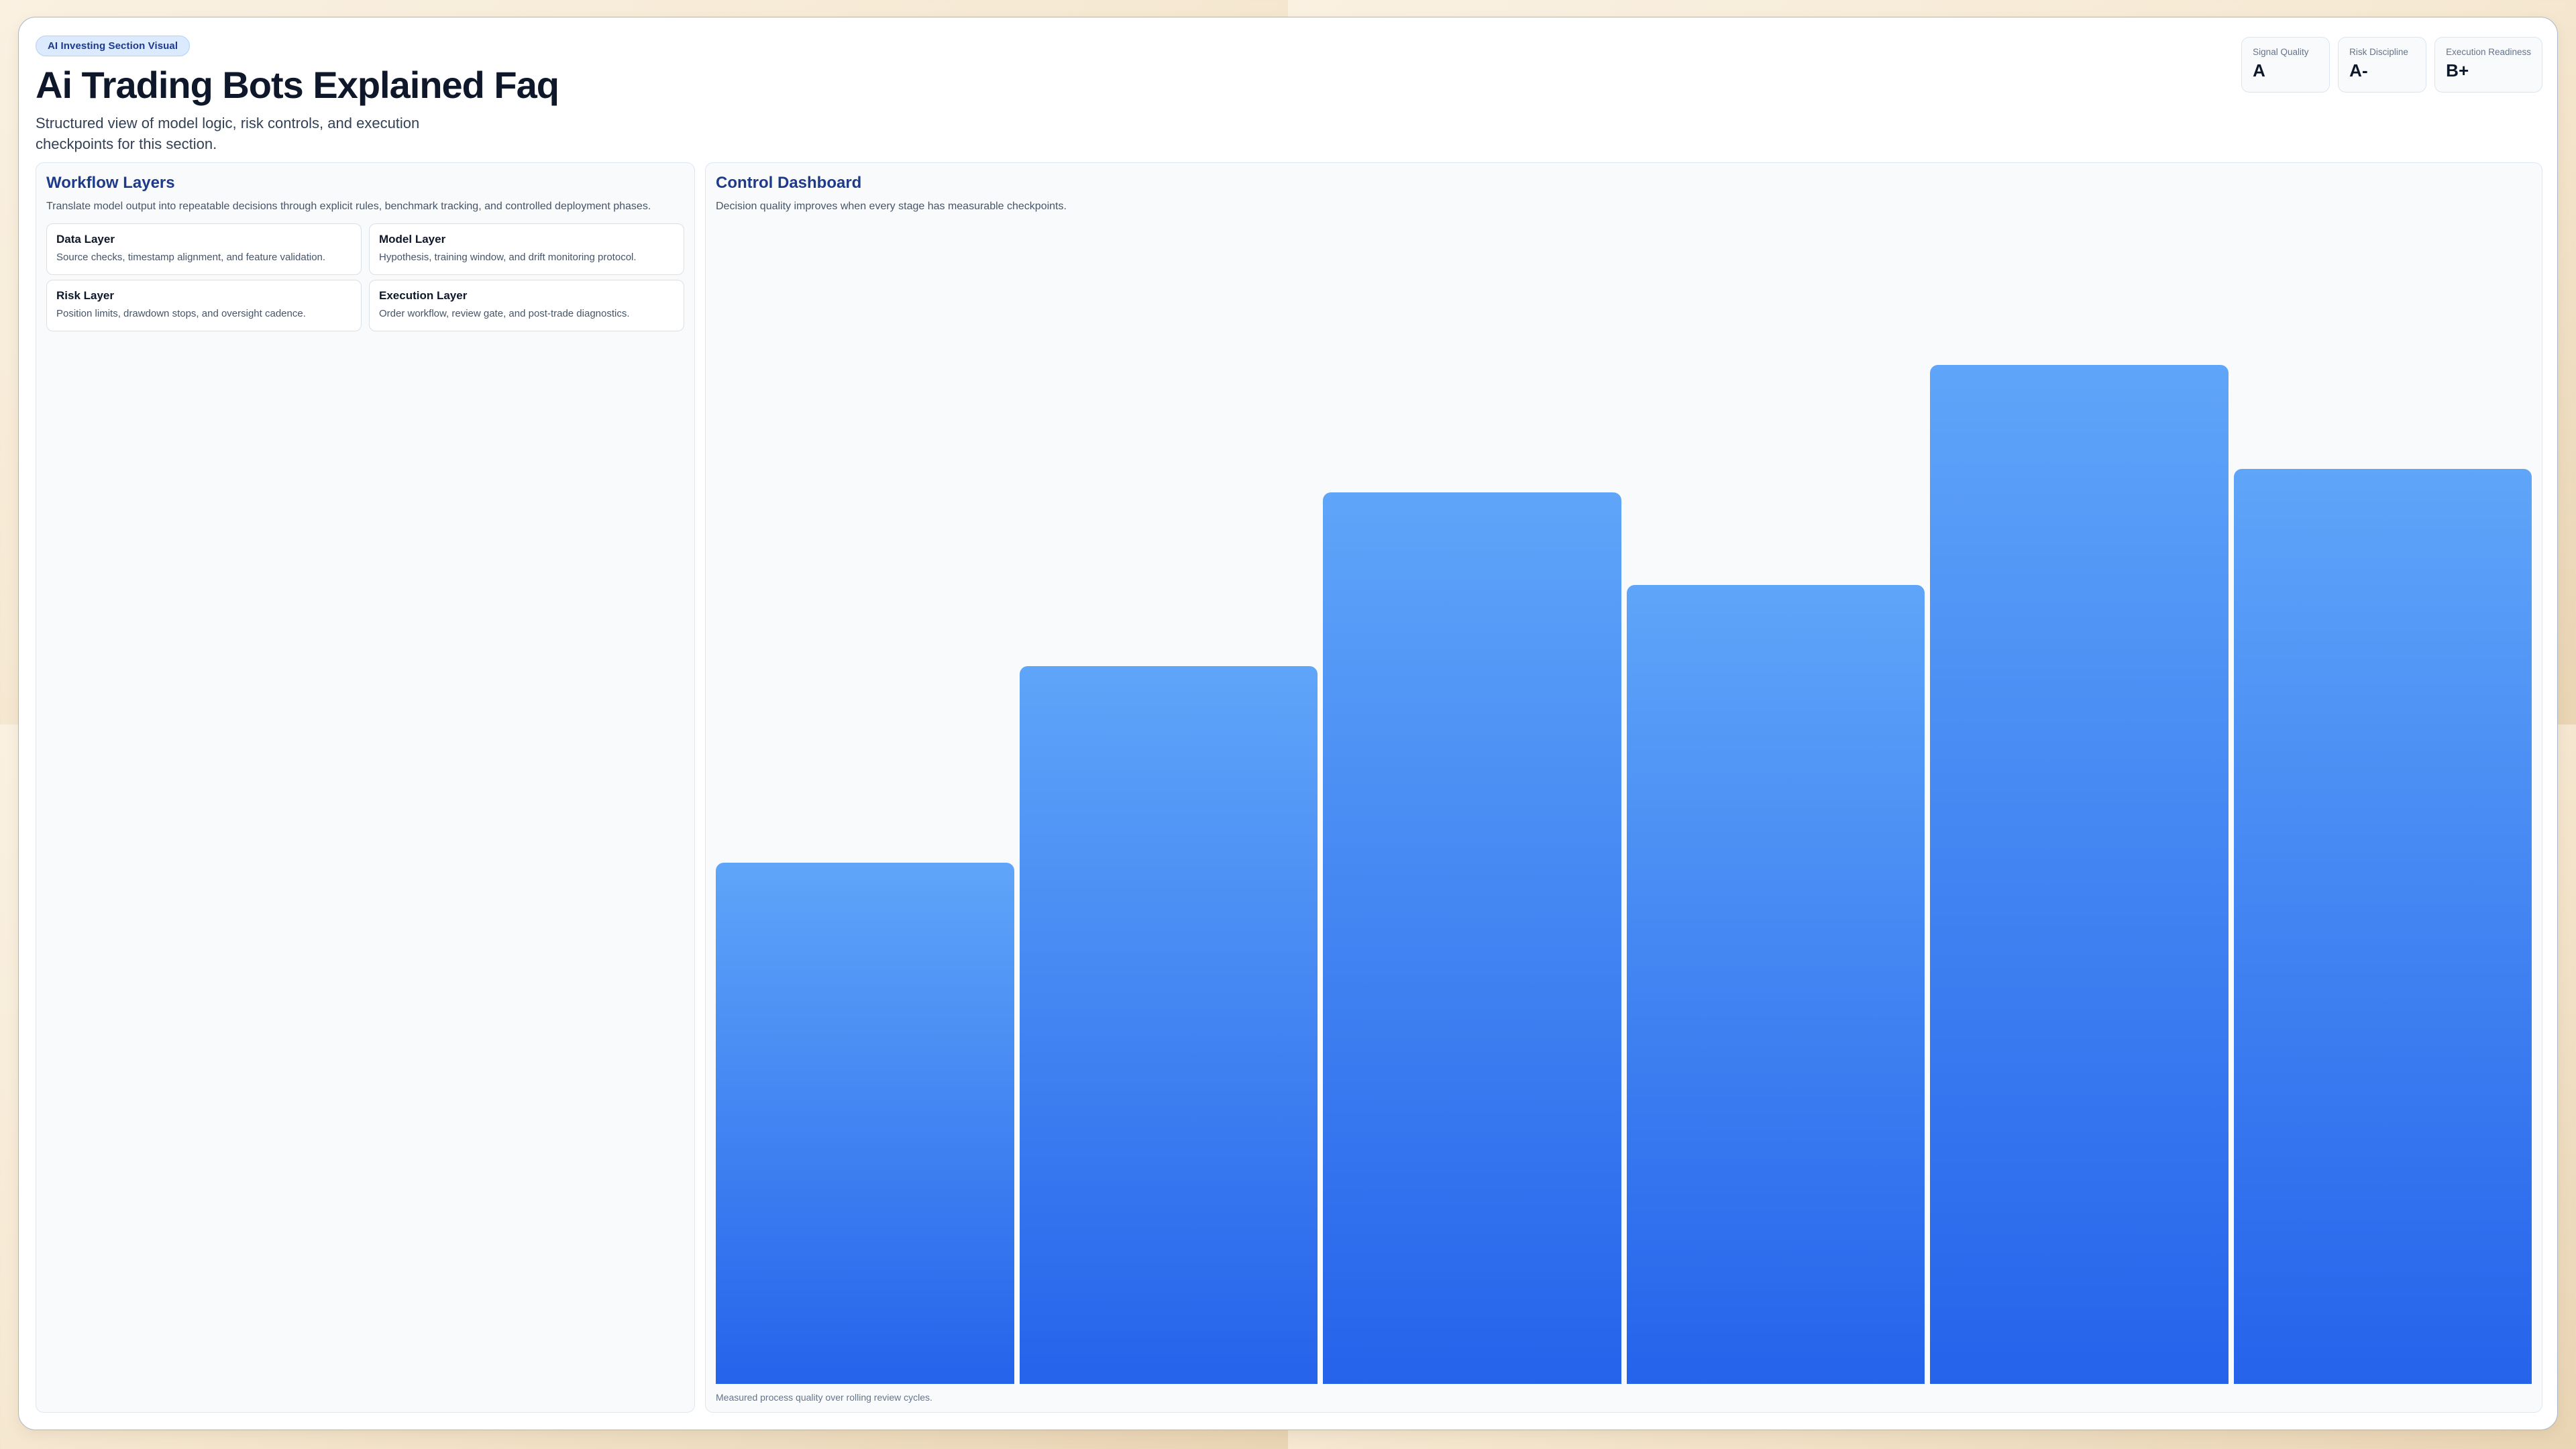 This screenshot has width=2576, height=1449. I want to click on layer-title: Model Layer, so click(412, 239).